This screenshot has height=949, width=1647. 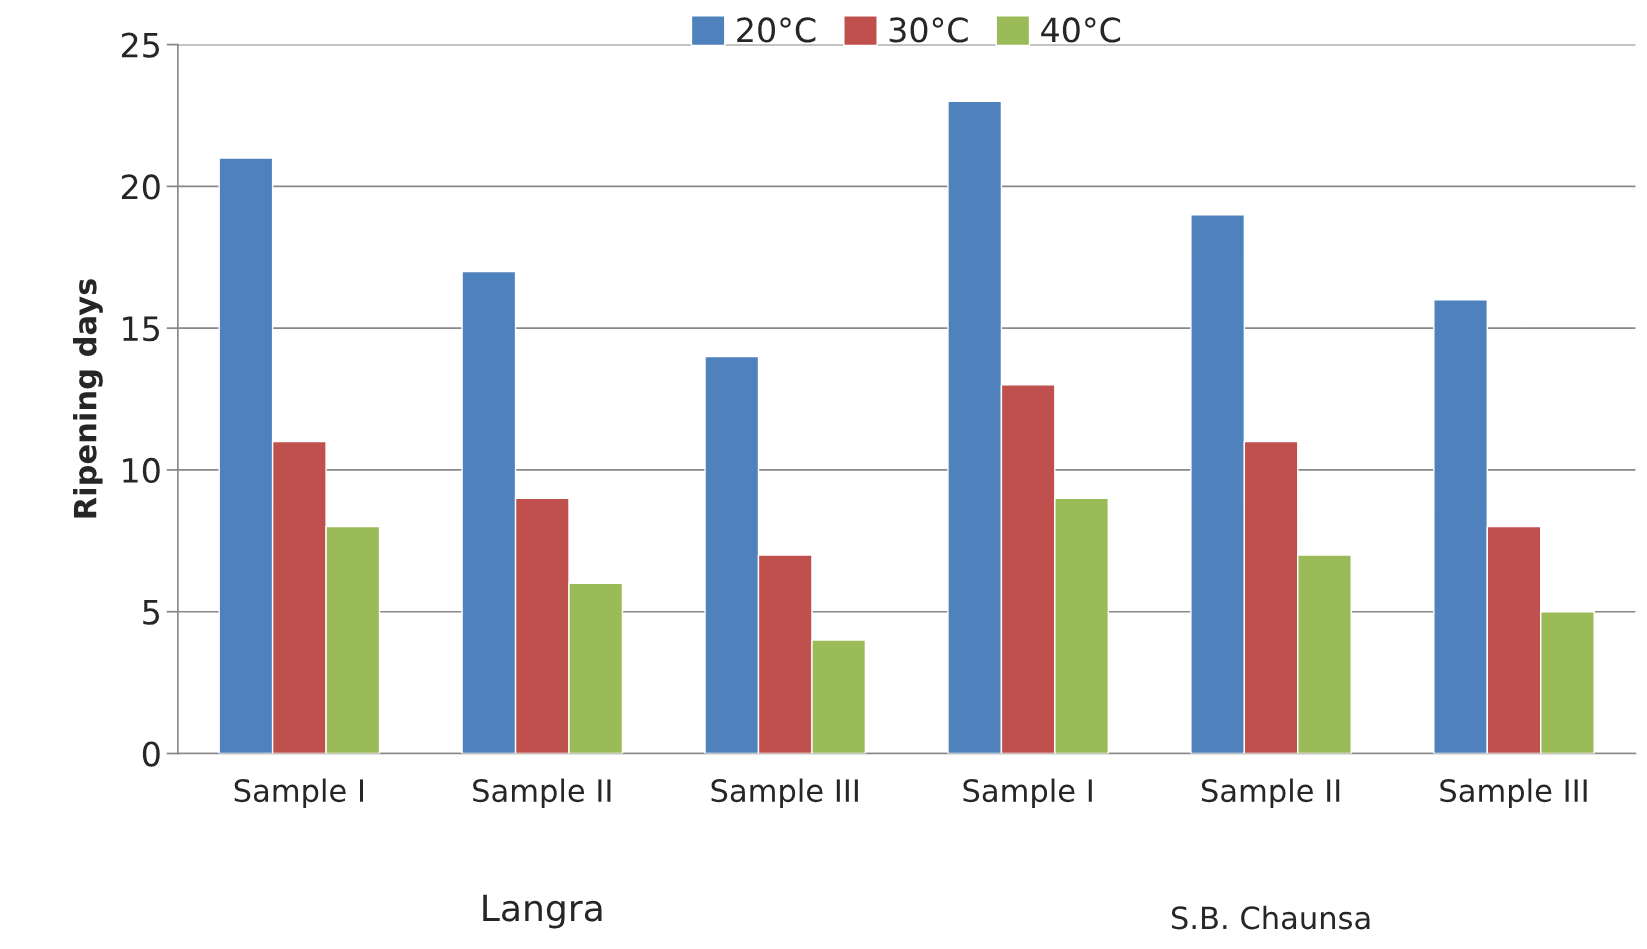 I want to click on text: S.B. Chaunsa, so click(x=1270, y=917).